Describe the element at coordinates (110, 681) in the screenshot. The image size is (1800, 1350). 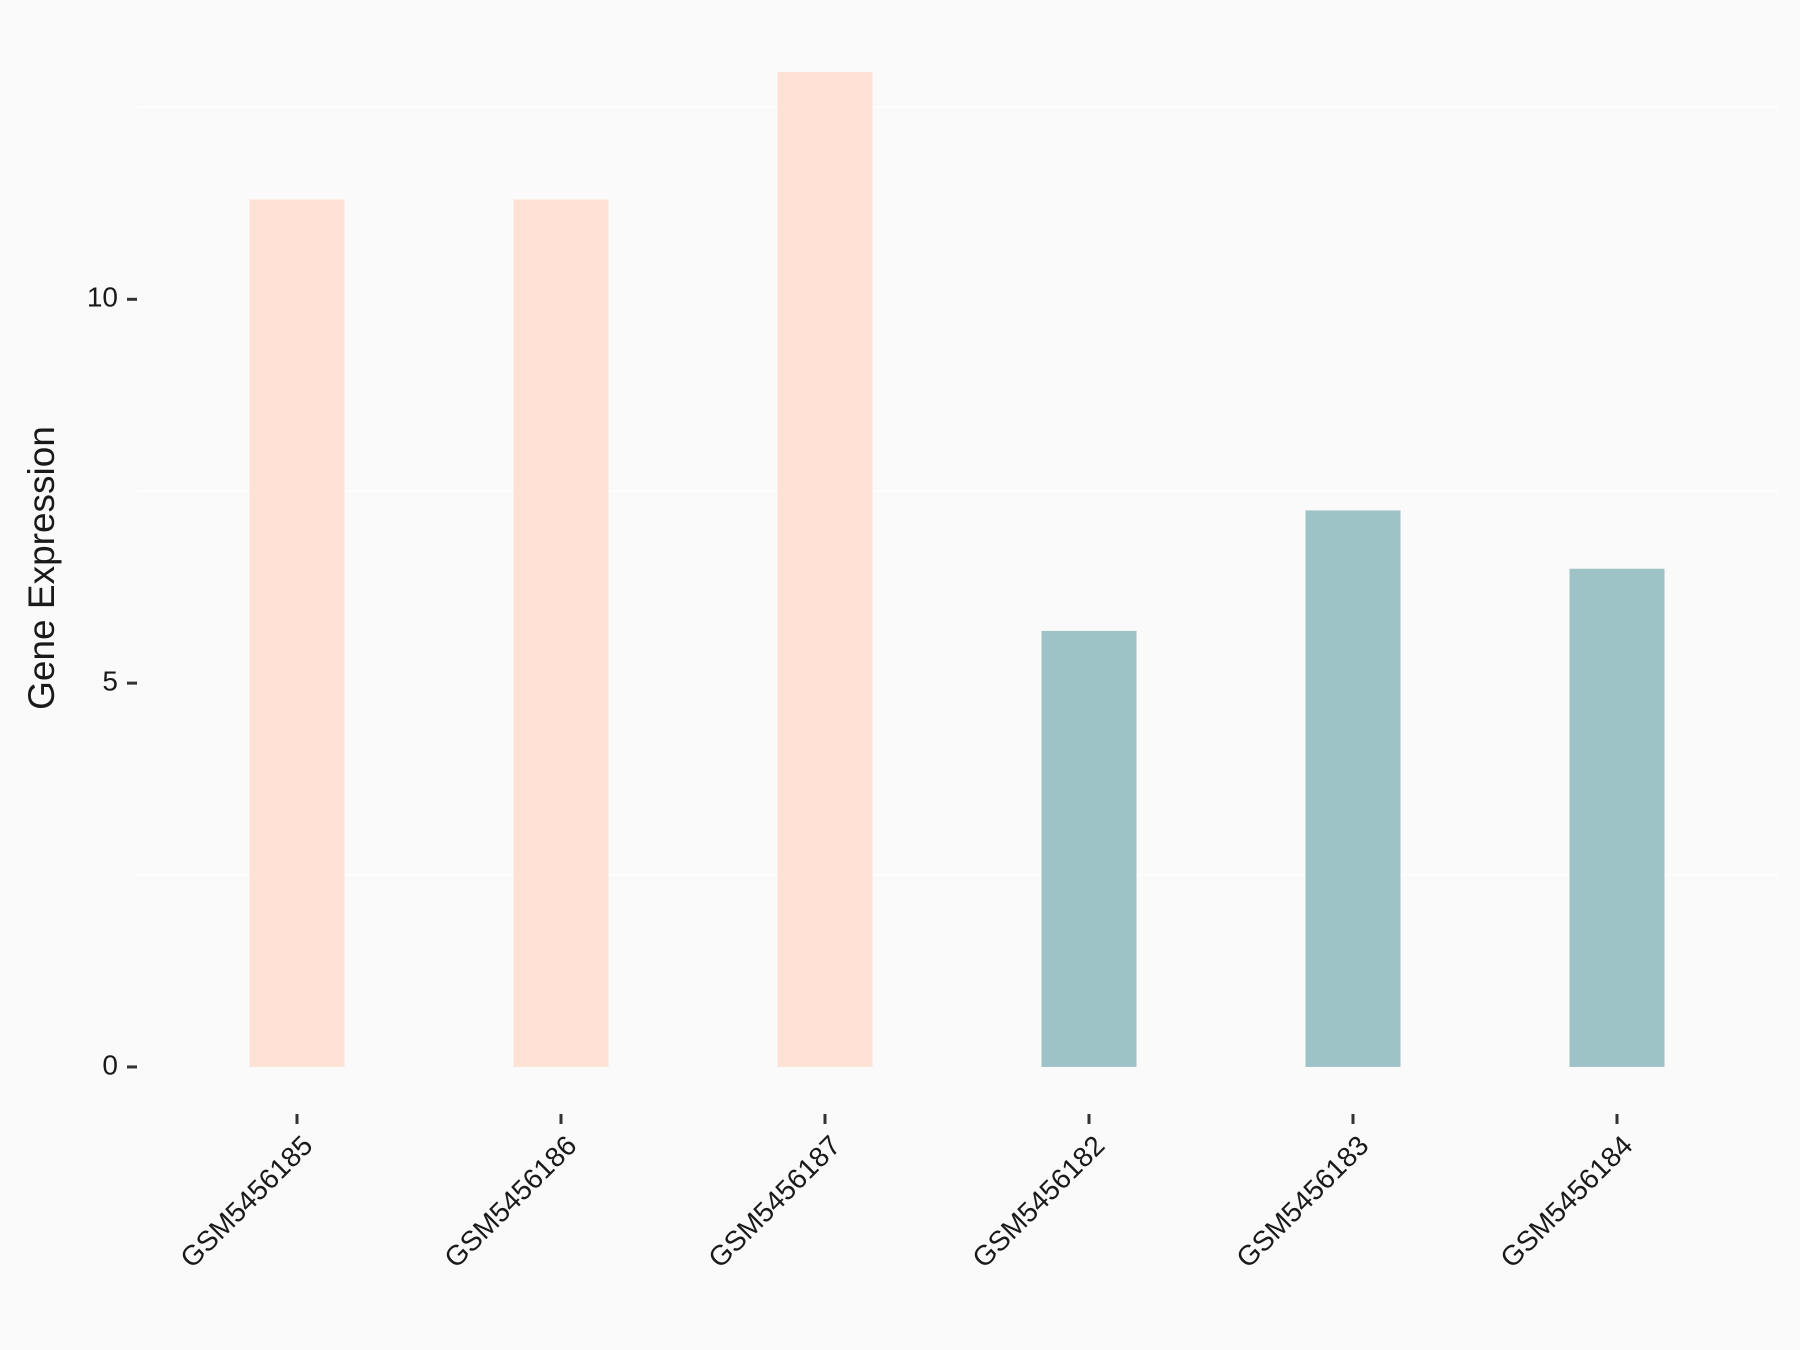
I see `y-tick-label: 5` at that location.